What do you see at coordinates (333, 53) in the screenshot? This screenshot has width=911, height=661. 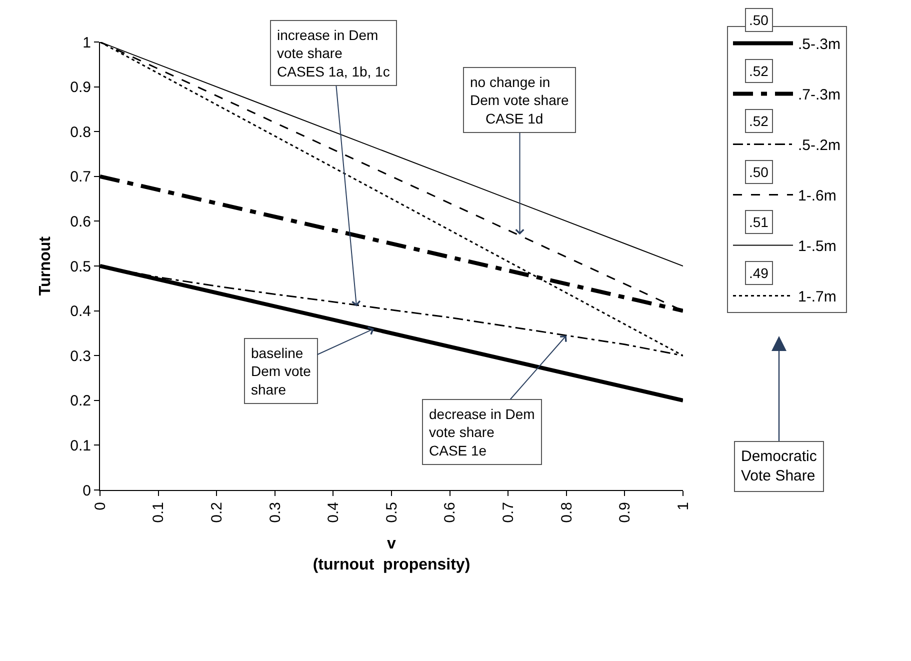 I see `annotation: increase in Dem vote share CASES 1a, 1b, 1c` at bounding box center [333, 53].